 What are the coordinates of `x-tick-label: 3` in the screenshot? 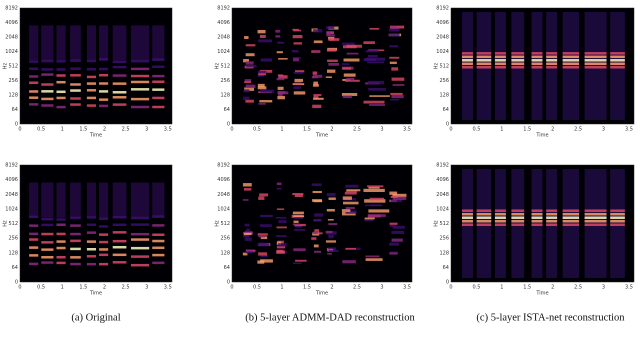 It's located at (381, 288).